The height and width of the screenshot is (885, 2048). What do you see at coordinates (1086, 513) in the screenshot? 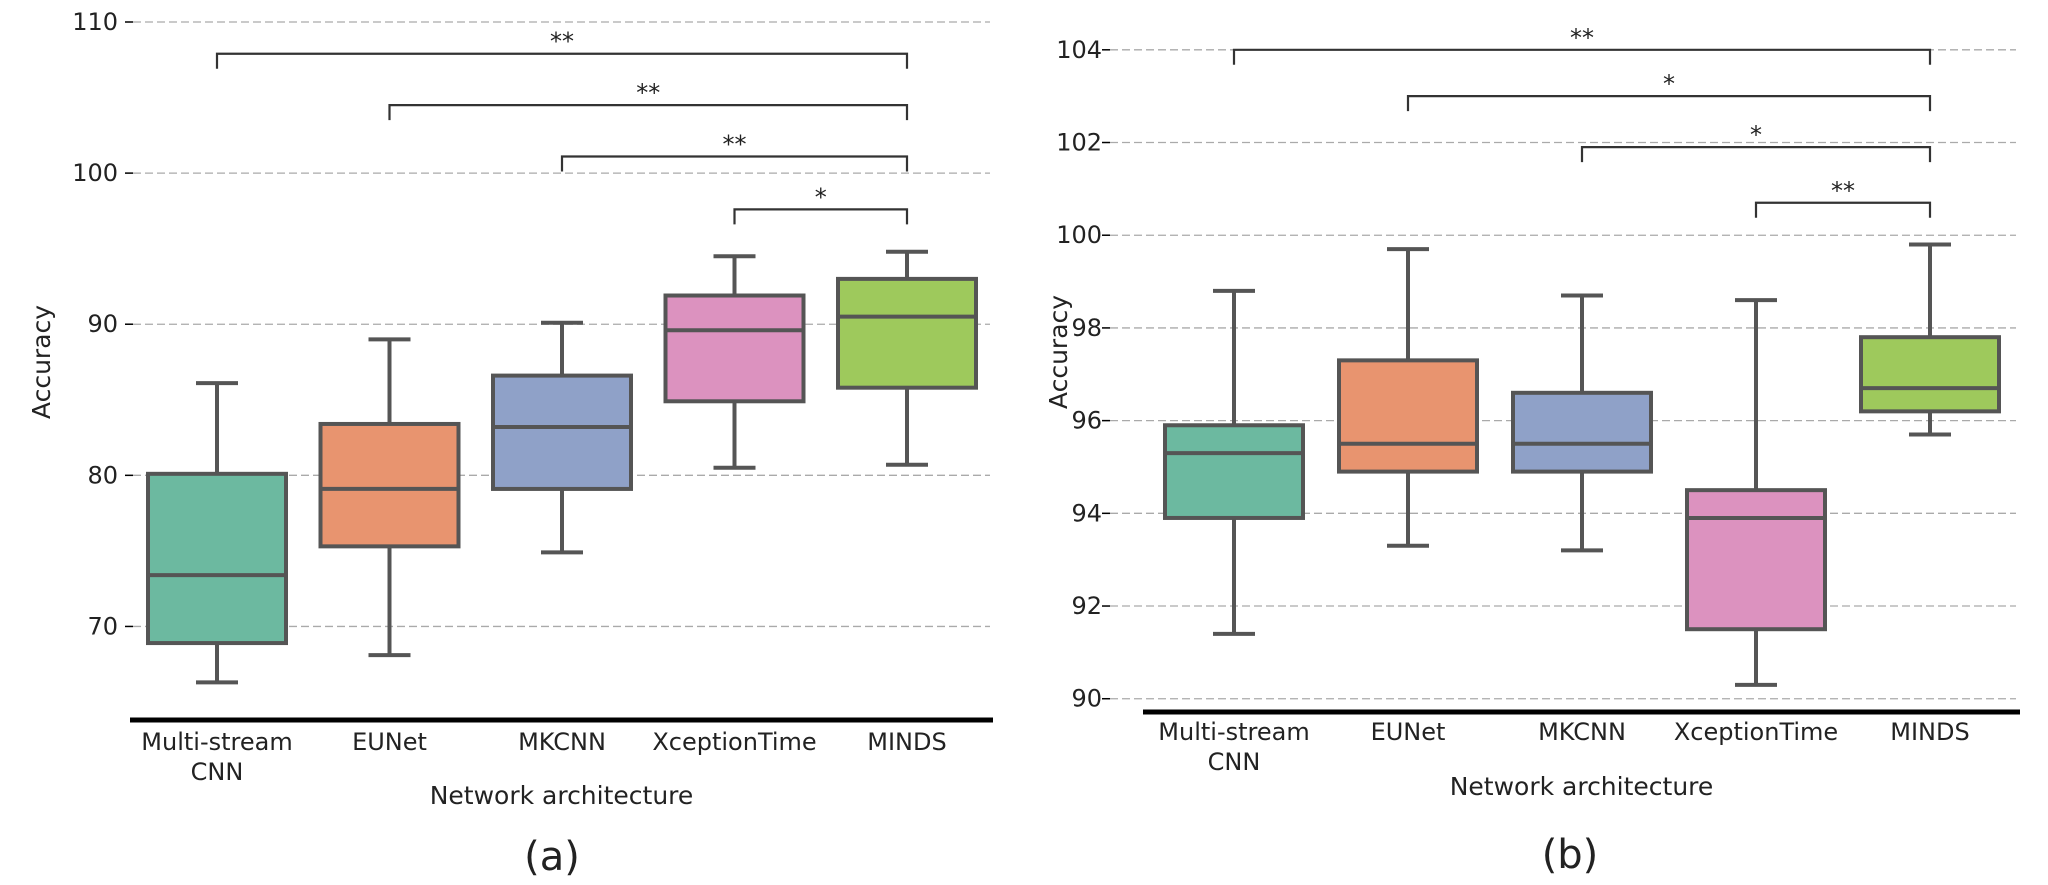
I see `y-tick-label: 94` at bounding box center [1086, 513].